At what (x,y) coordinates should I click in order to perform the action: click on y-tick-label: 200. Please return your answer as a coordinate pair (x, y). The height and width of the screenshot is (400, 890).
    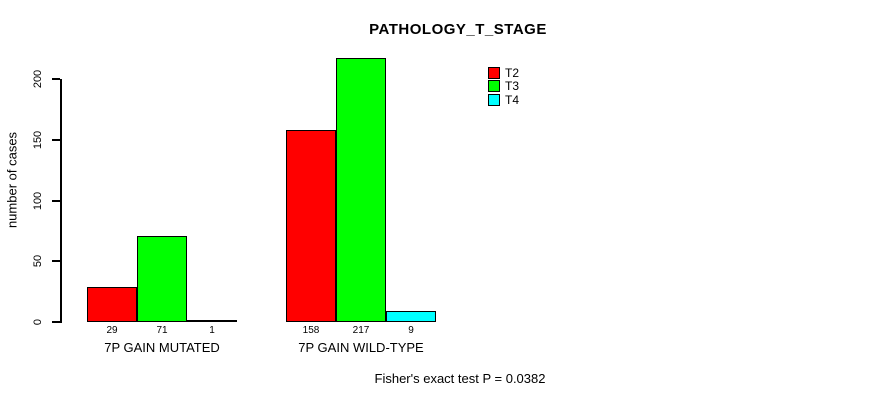
    Looking at the image, I should click on (38, 79).